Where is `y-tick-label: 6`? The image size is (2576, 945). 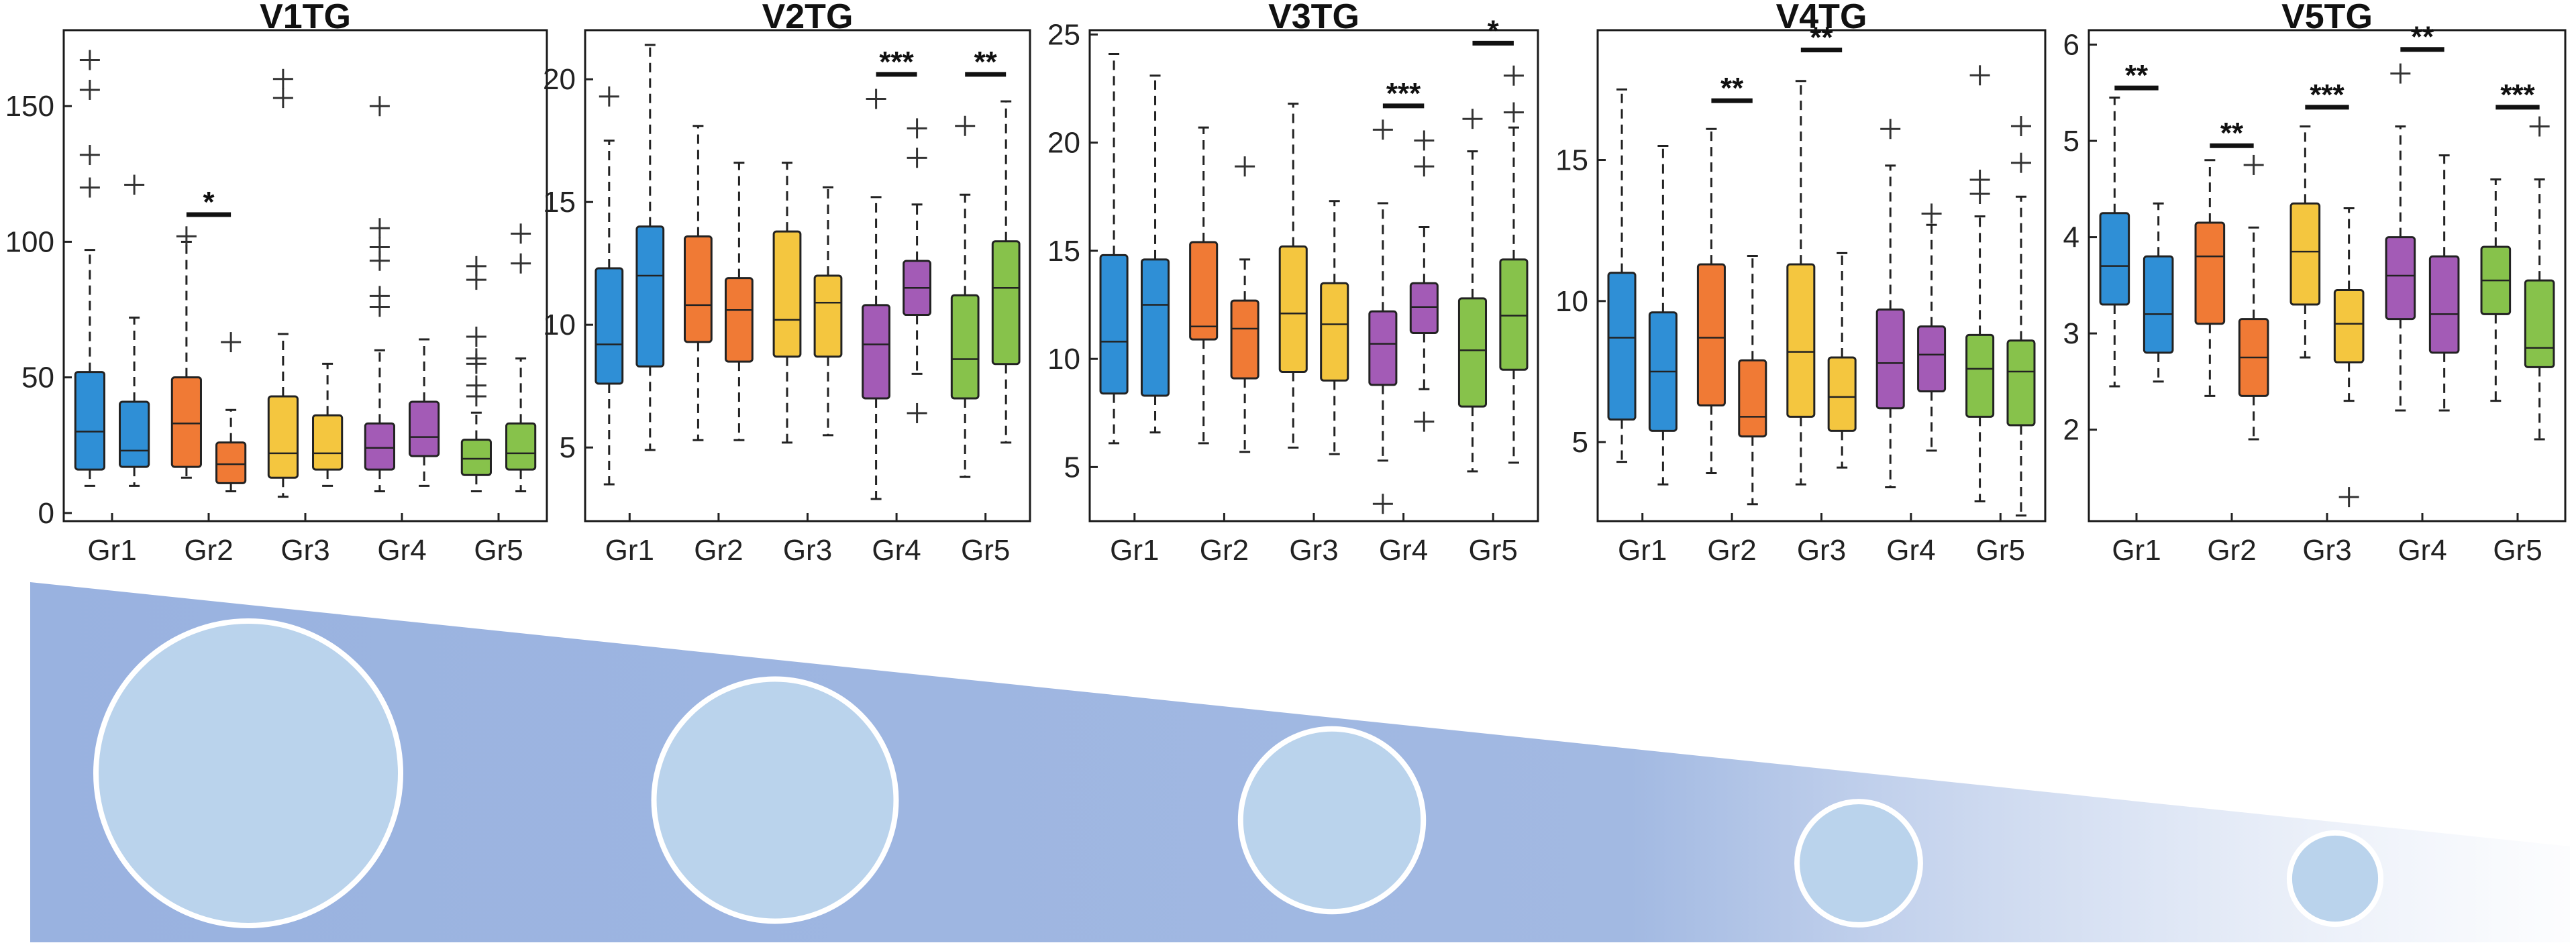 y-tick-label: 6 is located at coordinates (2071, 45).